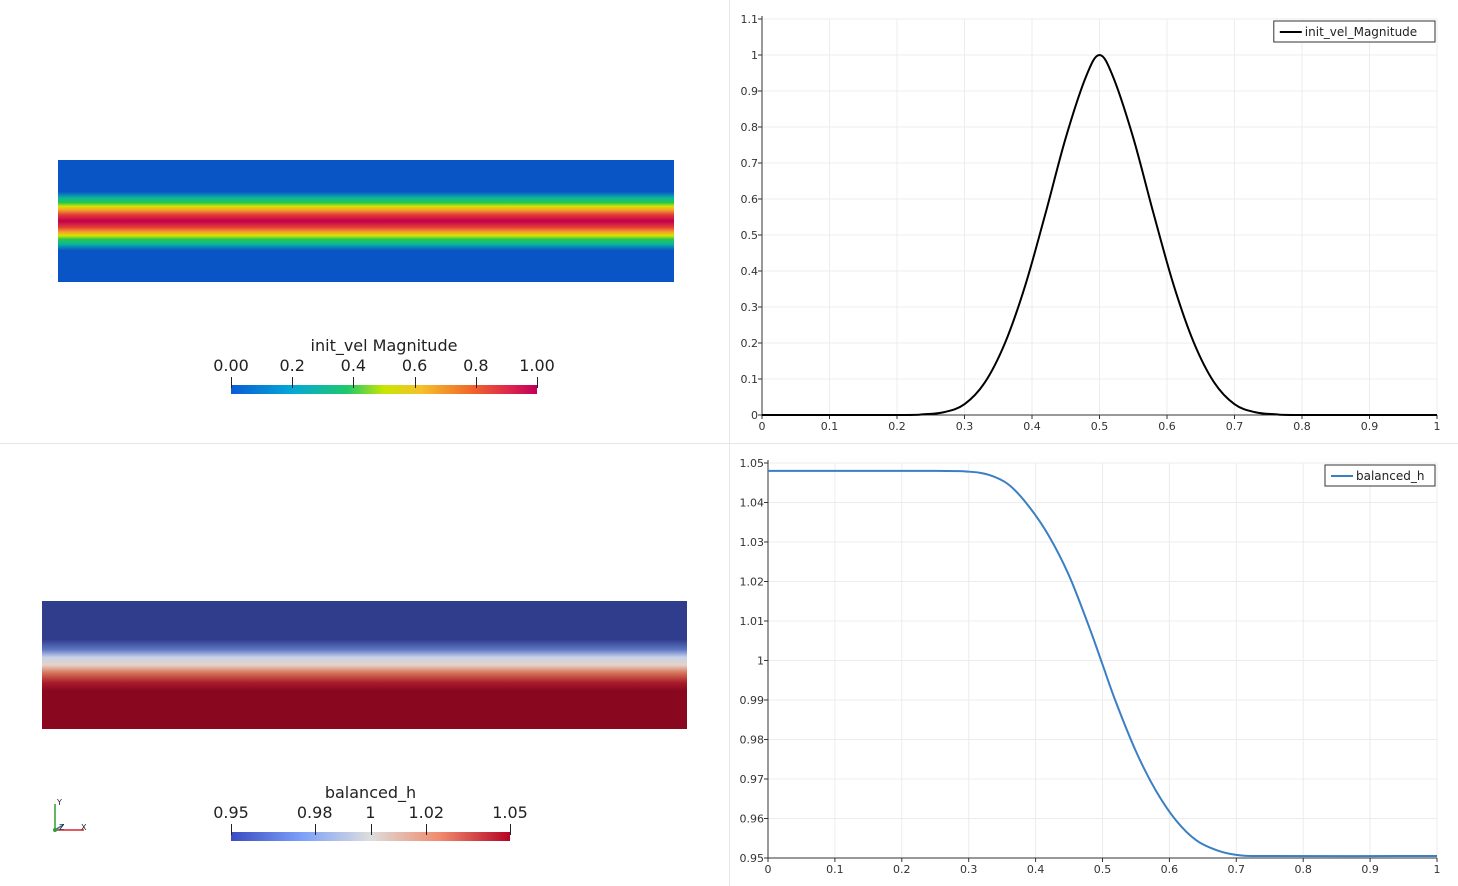 The height and width of the screenshot is (886, 1458). What do you see at coordinates (384, 345) in the screenshot?
I see `init-vel-scalar-bar-title: init_vel Magnitude` at bounding box center [384, 345].